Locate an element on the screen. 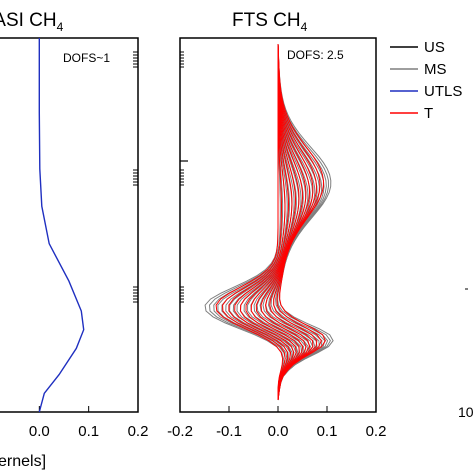 The image size is (474, 474). fts-title: FTS CH4 is located at coordinates (270, 22).